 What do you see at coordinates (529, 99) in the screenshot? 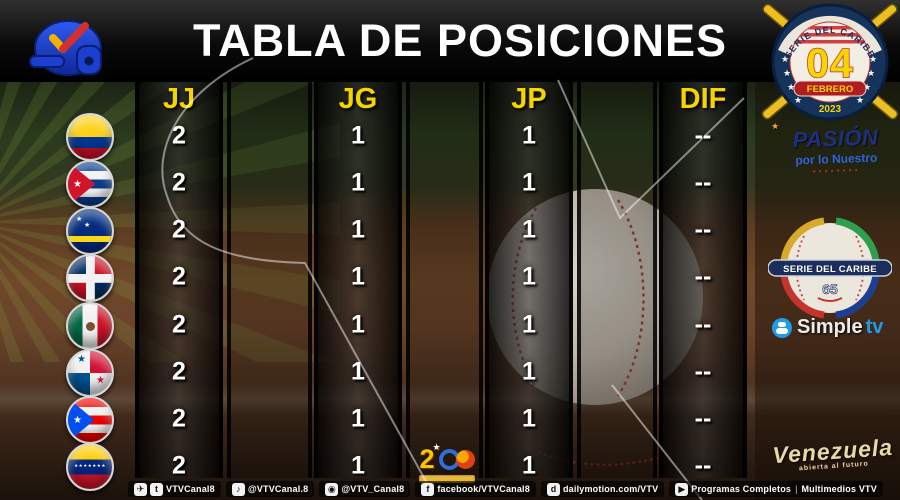
I see `column-header-jp: JP` at bounding box center [529, 99].